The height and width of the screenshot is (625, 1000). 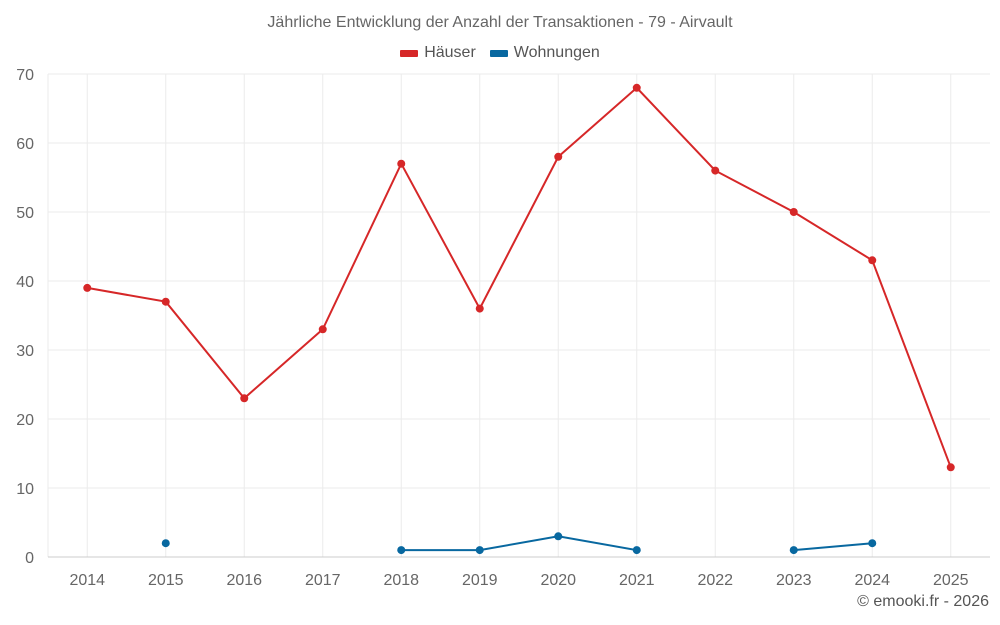 I want to click on x-tick-label: 2019, so click(x=480, y=580).